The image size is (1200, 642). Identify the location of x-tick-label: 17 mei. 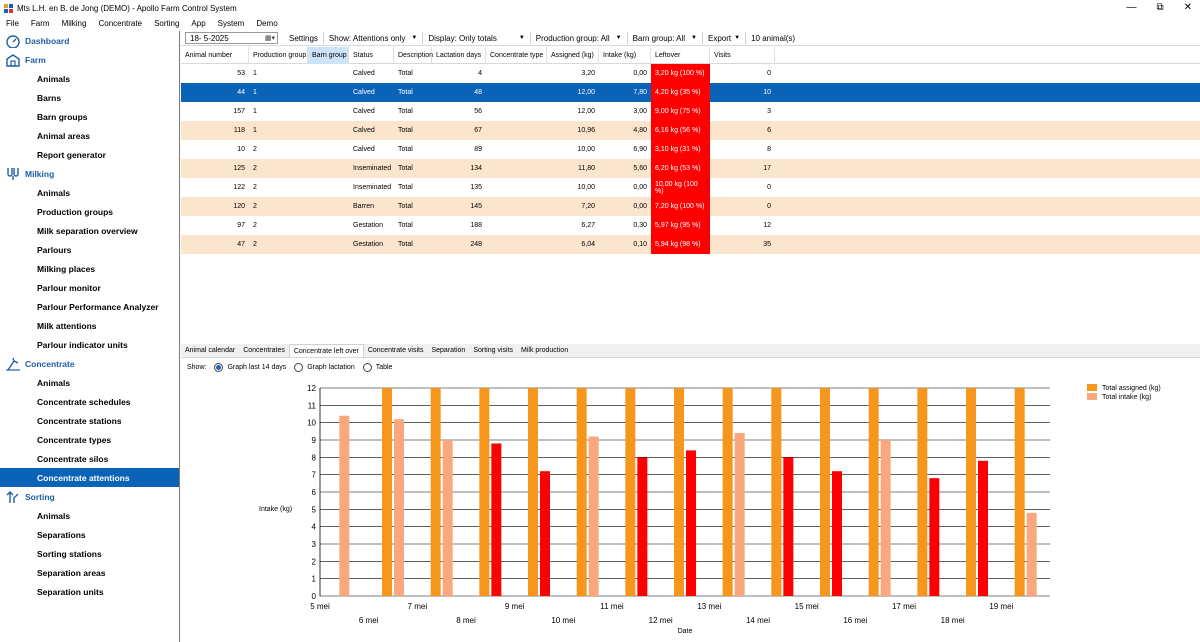
(904, 606).